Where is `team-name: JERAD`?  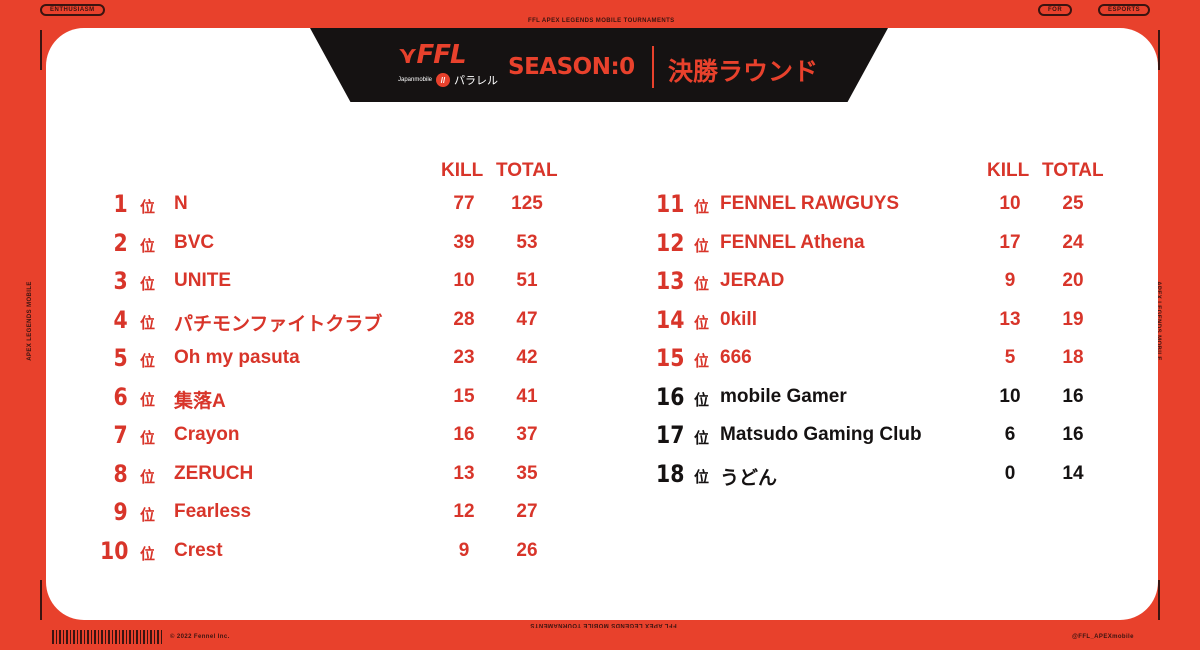
team-name: JERAD is located at coordinates (752, 280).